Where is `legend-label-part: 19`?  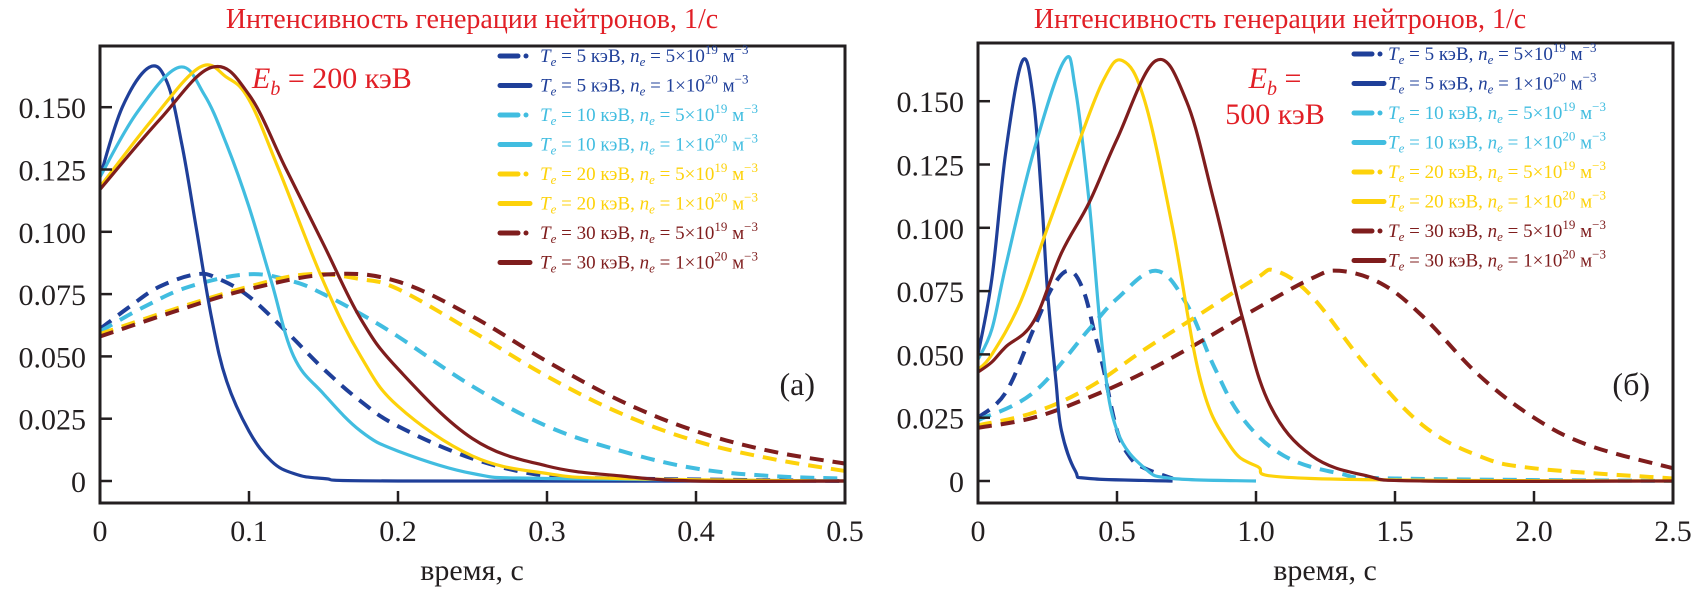
legend-label-part: 19 is located at coordinates (1568, 165).